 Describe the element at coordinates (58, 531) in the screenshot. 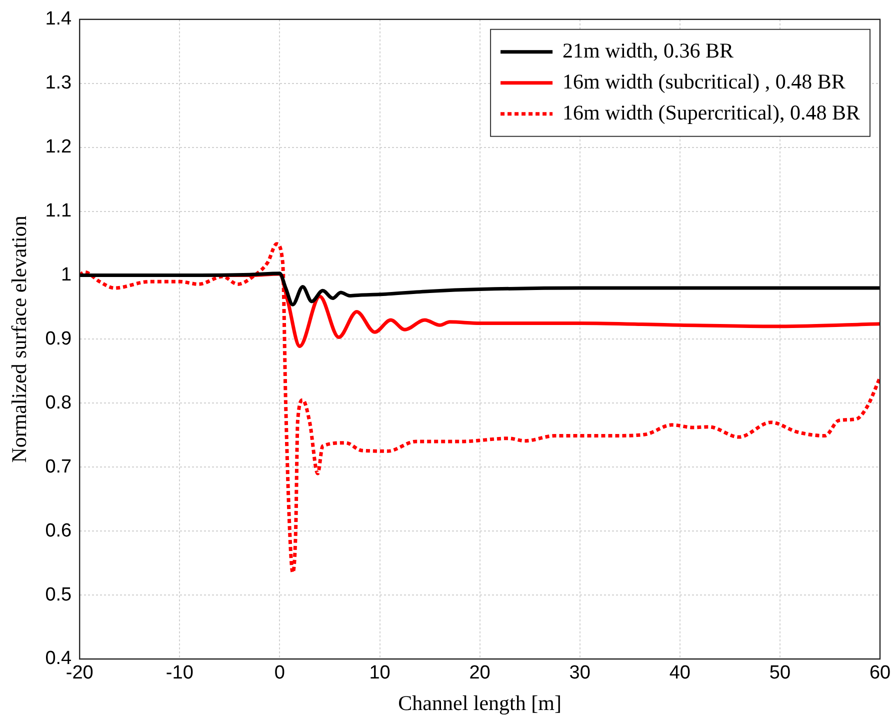

I see `y-tick-label: 0.6` at that location.